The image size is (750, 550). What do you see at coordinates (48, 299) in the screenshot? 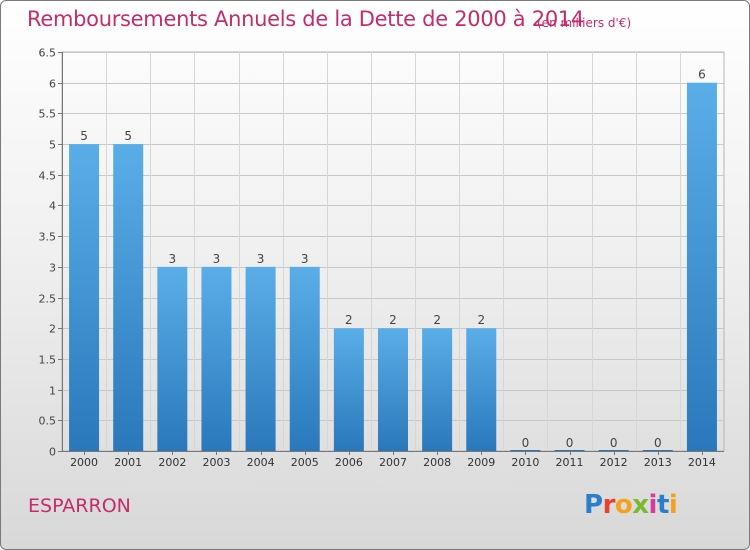
I see `y-tick-label: 2.5` at bounding box center [48, 299].